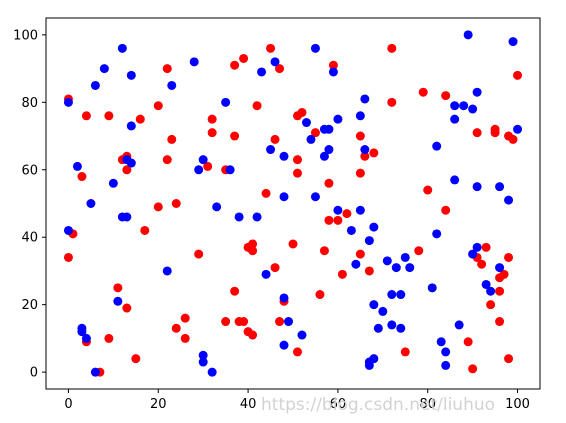 The image size is (566, 423). What do you see at coordinates (517, 404) in the screenshot?
I see `x-tick-label-100: 100` at bounding box center [517, 404].